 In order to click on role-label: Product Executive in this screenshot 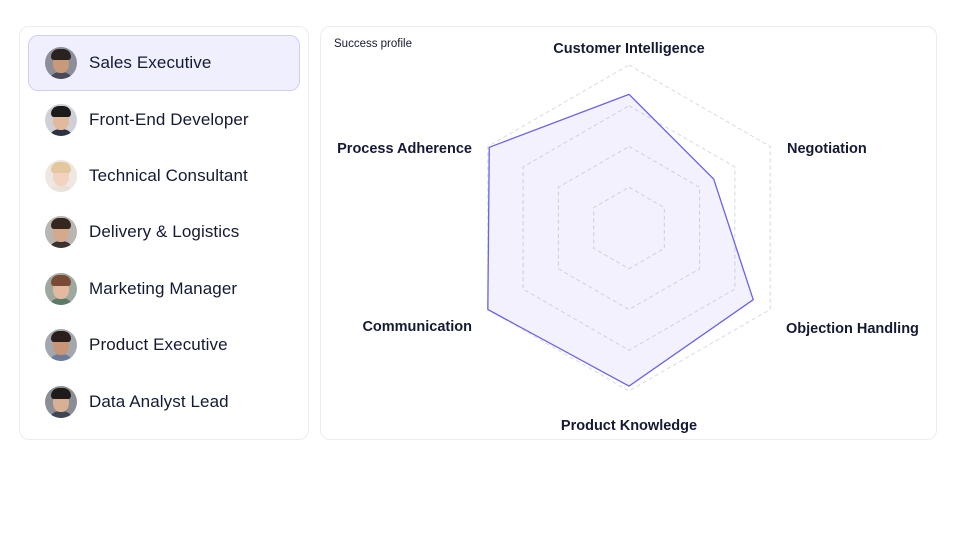, I will do `click(158, 345)`.